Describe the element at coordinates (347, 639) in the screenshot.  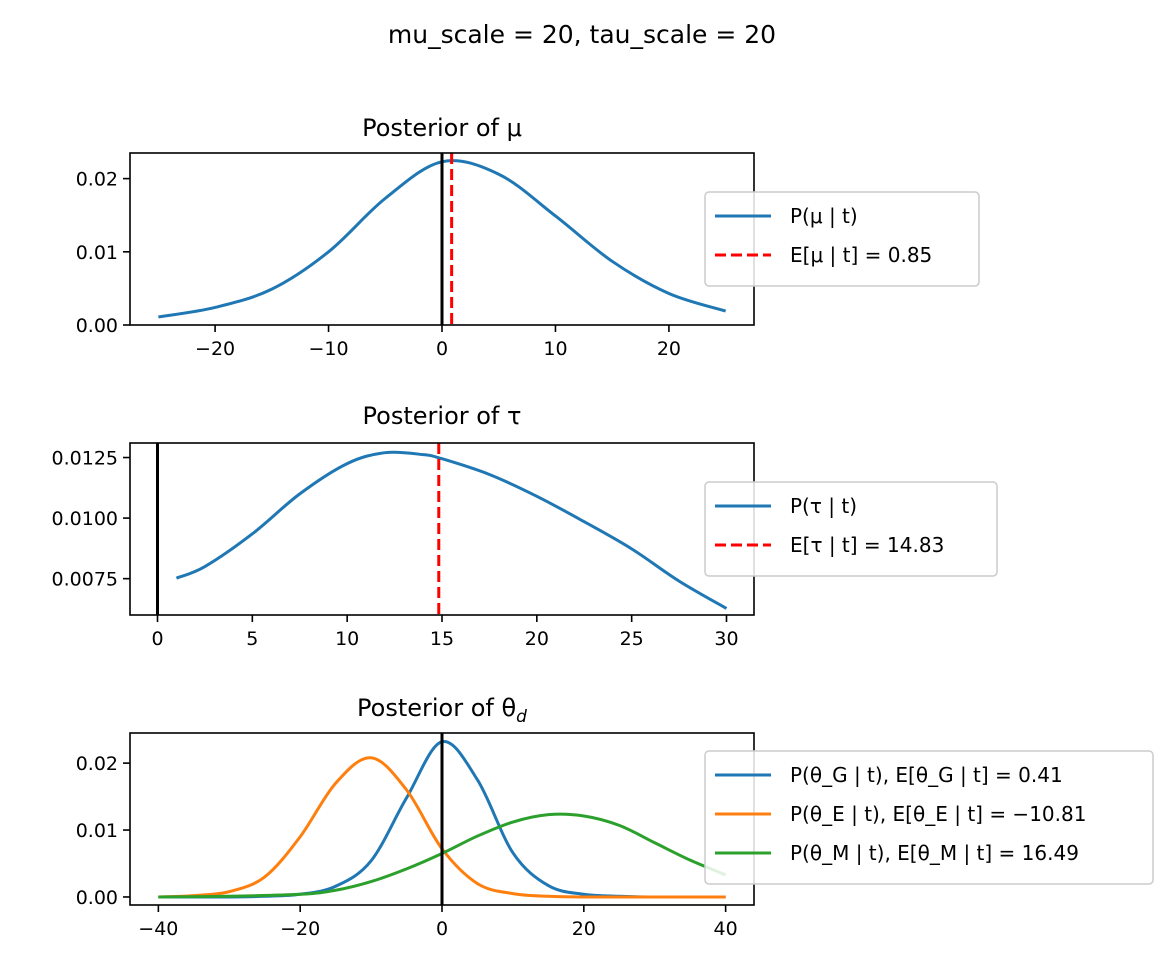
I see `tau-xtick-label: 10` at that location.